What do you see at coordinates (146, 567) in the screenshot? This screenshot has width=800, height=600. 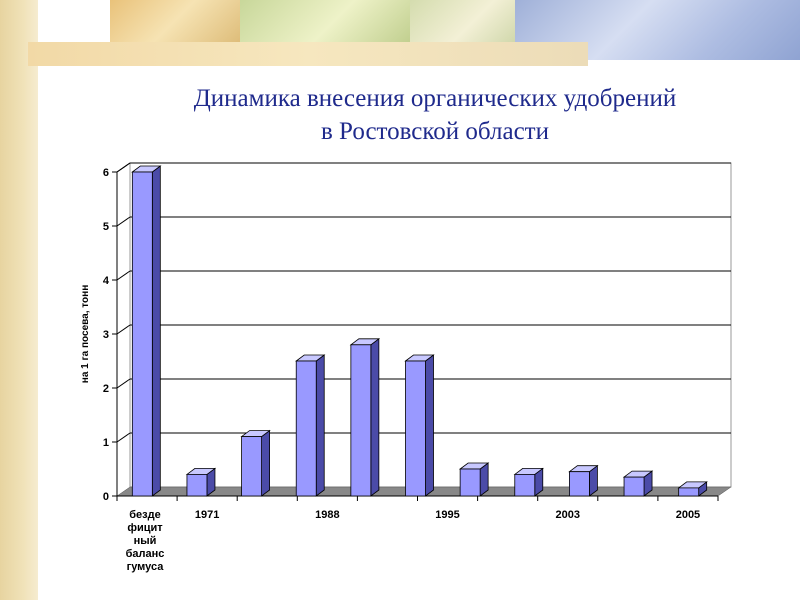 I see `x-category-label-line: гумуса` at bounding box center [146, 567].